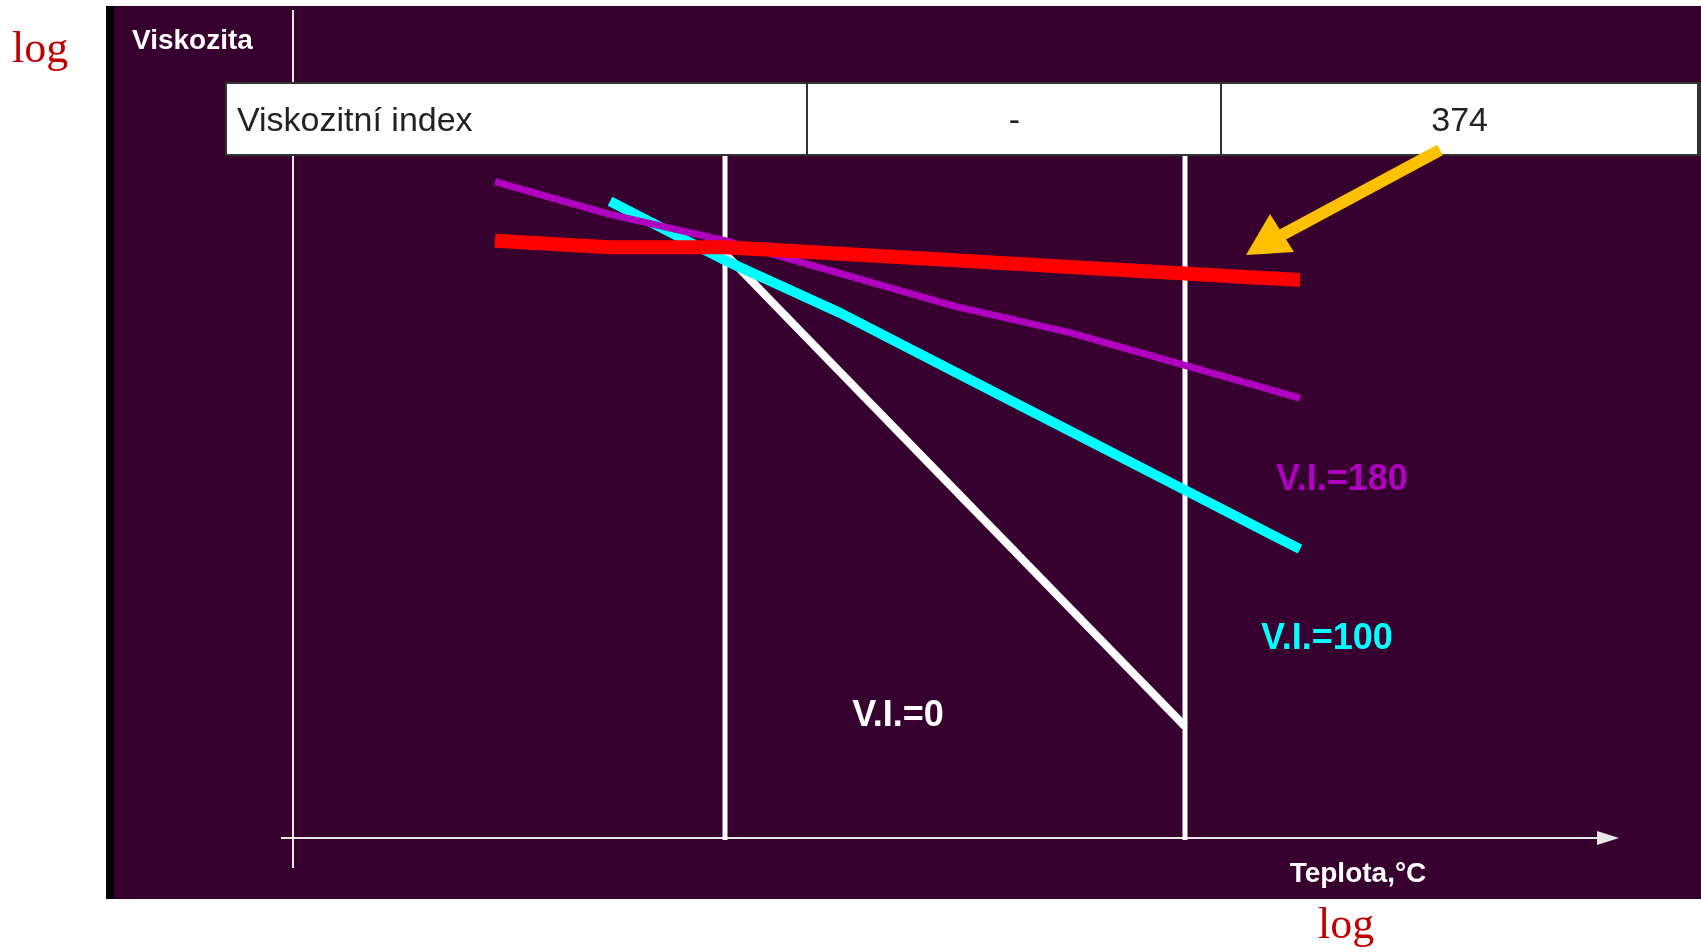 The height and width of the screenshot is (952, 1701). Describe the element at coordinates (1358, 872) in the screenshot. I see `x-axis-title: Teplota,°C` at that location.